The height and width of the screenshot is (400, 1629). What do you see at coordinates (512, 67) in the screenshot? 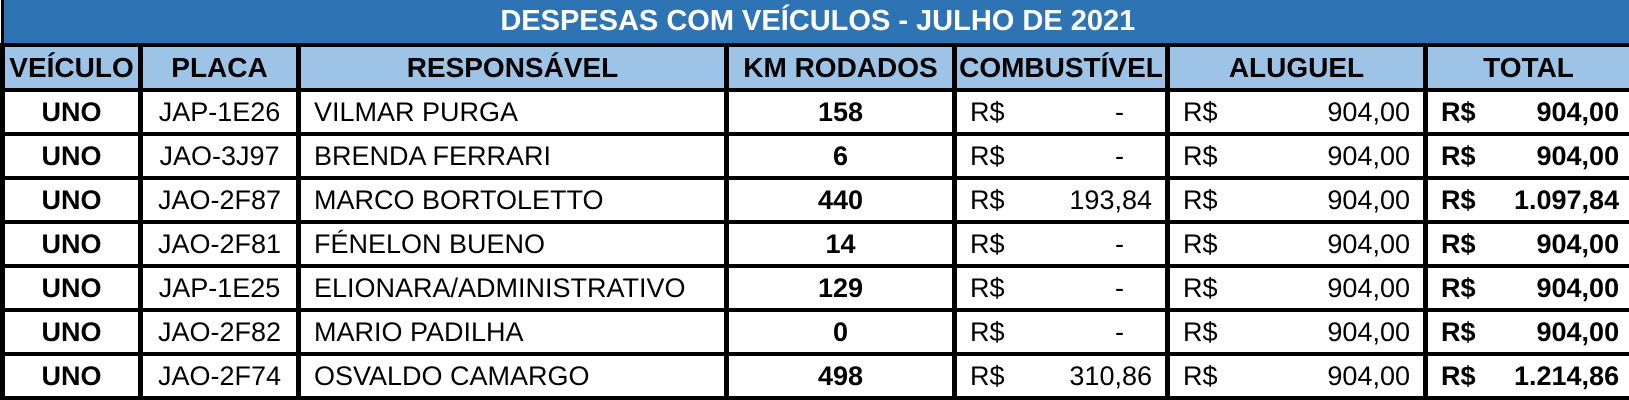
I see `column-header-responsavel: RESPONSÁVEL` at bounding box center [512, 67].